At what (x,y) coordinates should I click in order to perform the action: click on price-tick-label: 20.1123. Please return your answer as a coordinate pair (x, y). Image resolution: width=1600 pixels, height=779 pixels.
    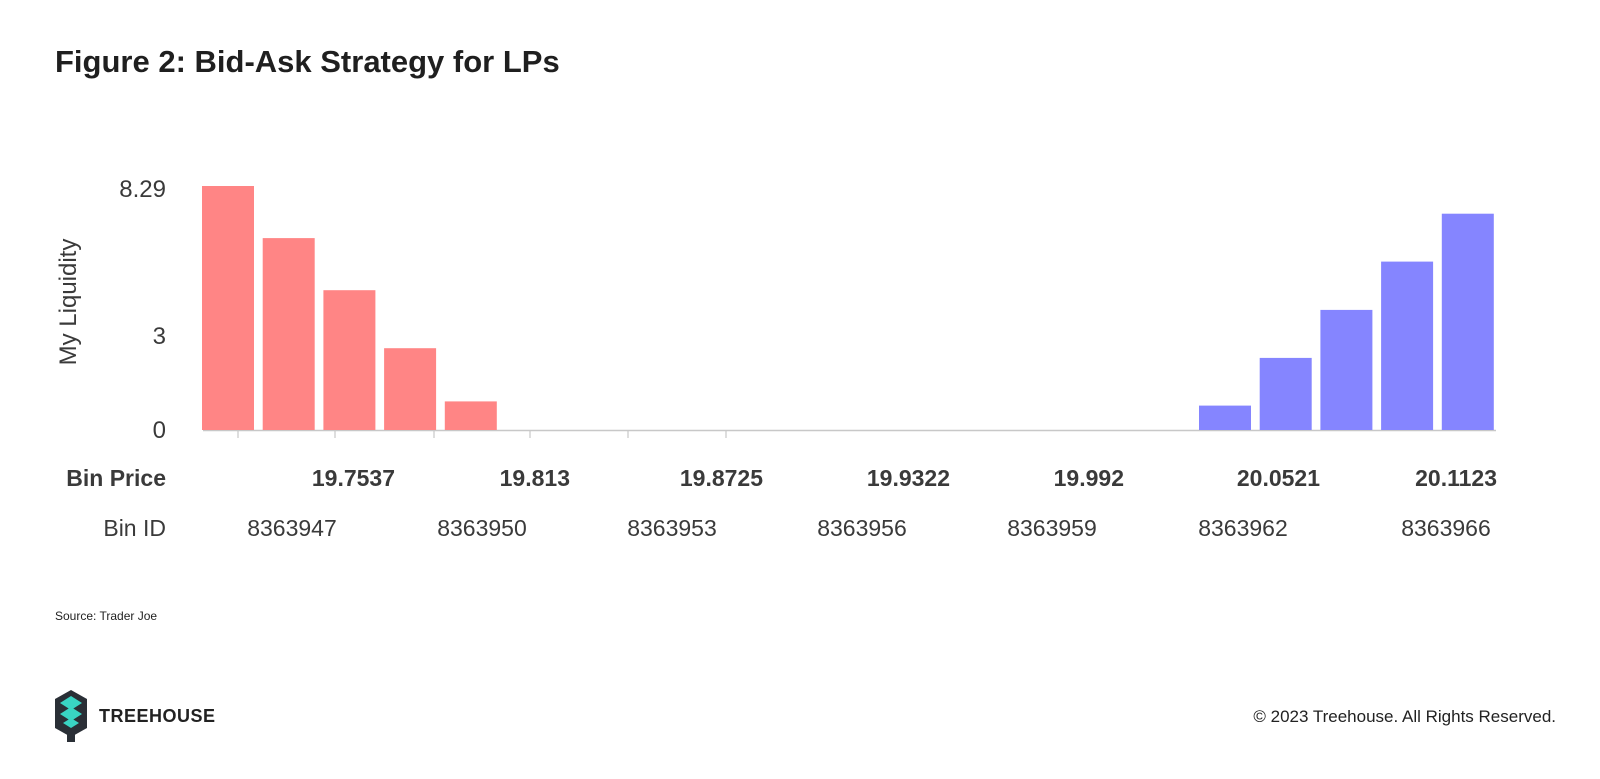
    Looking at the image, I should click on (1456, 478).